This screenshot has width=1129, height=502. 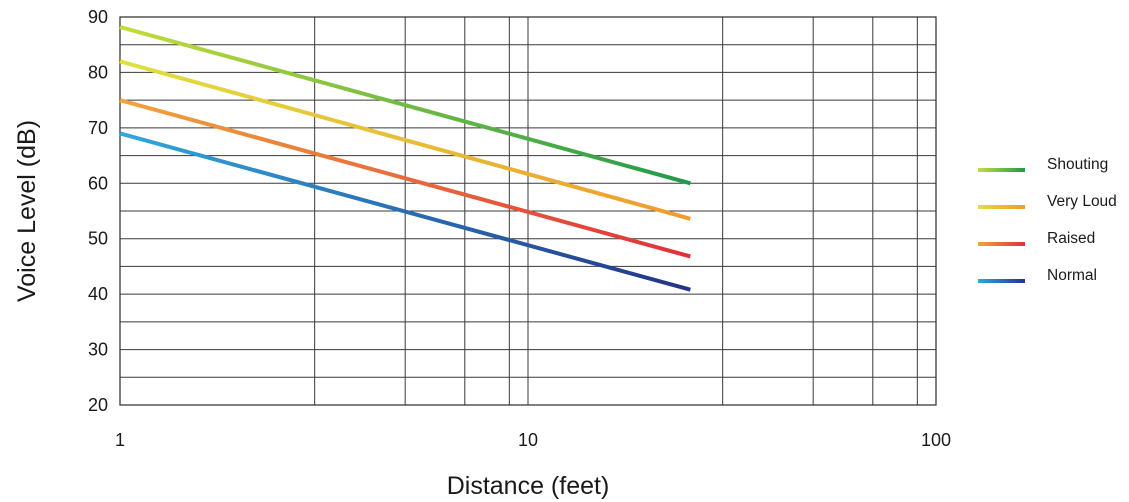 I want to click on y-tick-label: 60, so click(x=98, y=183).